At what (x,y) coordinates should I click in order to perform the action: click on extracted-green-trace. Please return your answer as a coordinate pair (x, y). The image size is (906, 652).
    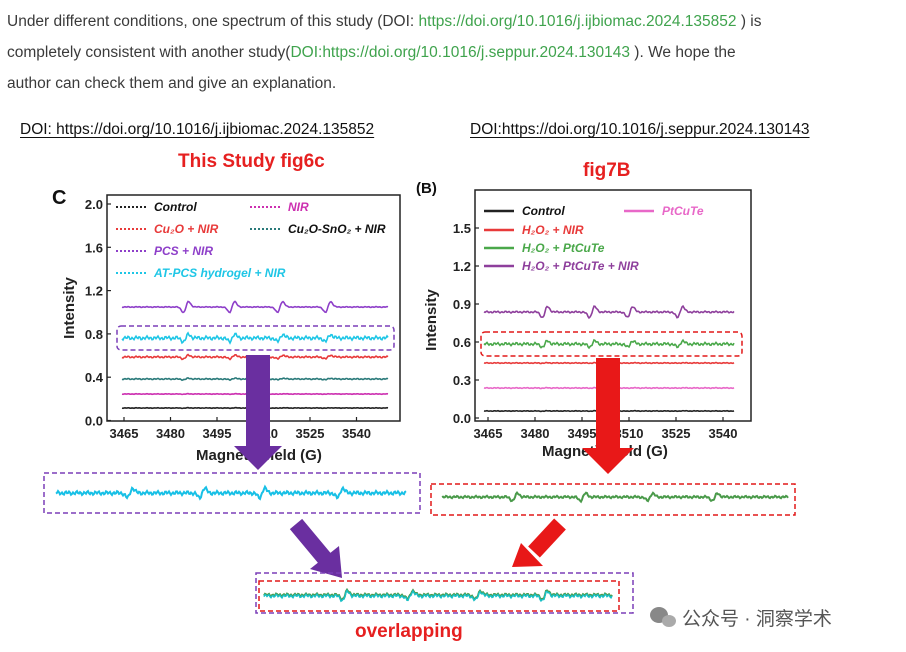
    Looking at the image, I should click on (615, 497).